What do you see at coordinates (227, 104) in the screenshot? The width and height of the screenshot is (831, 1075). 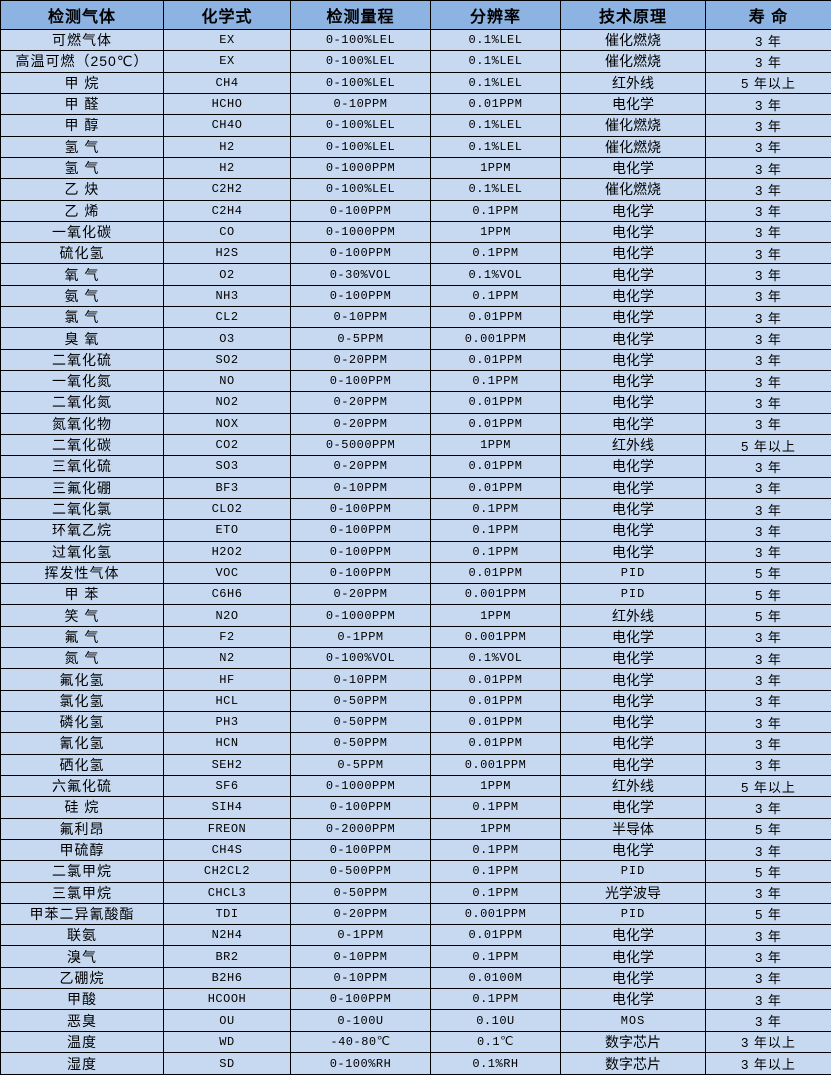 I see `cell-formula: HCHO` at bounding box center [227, 104].